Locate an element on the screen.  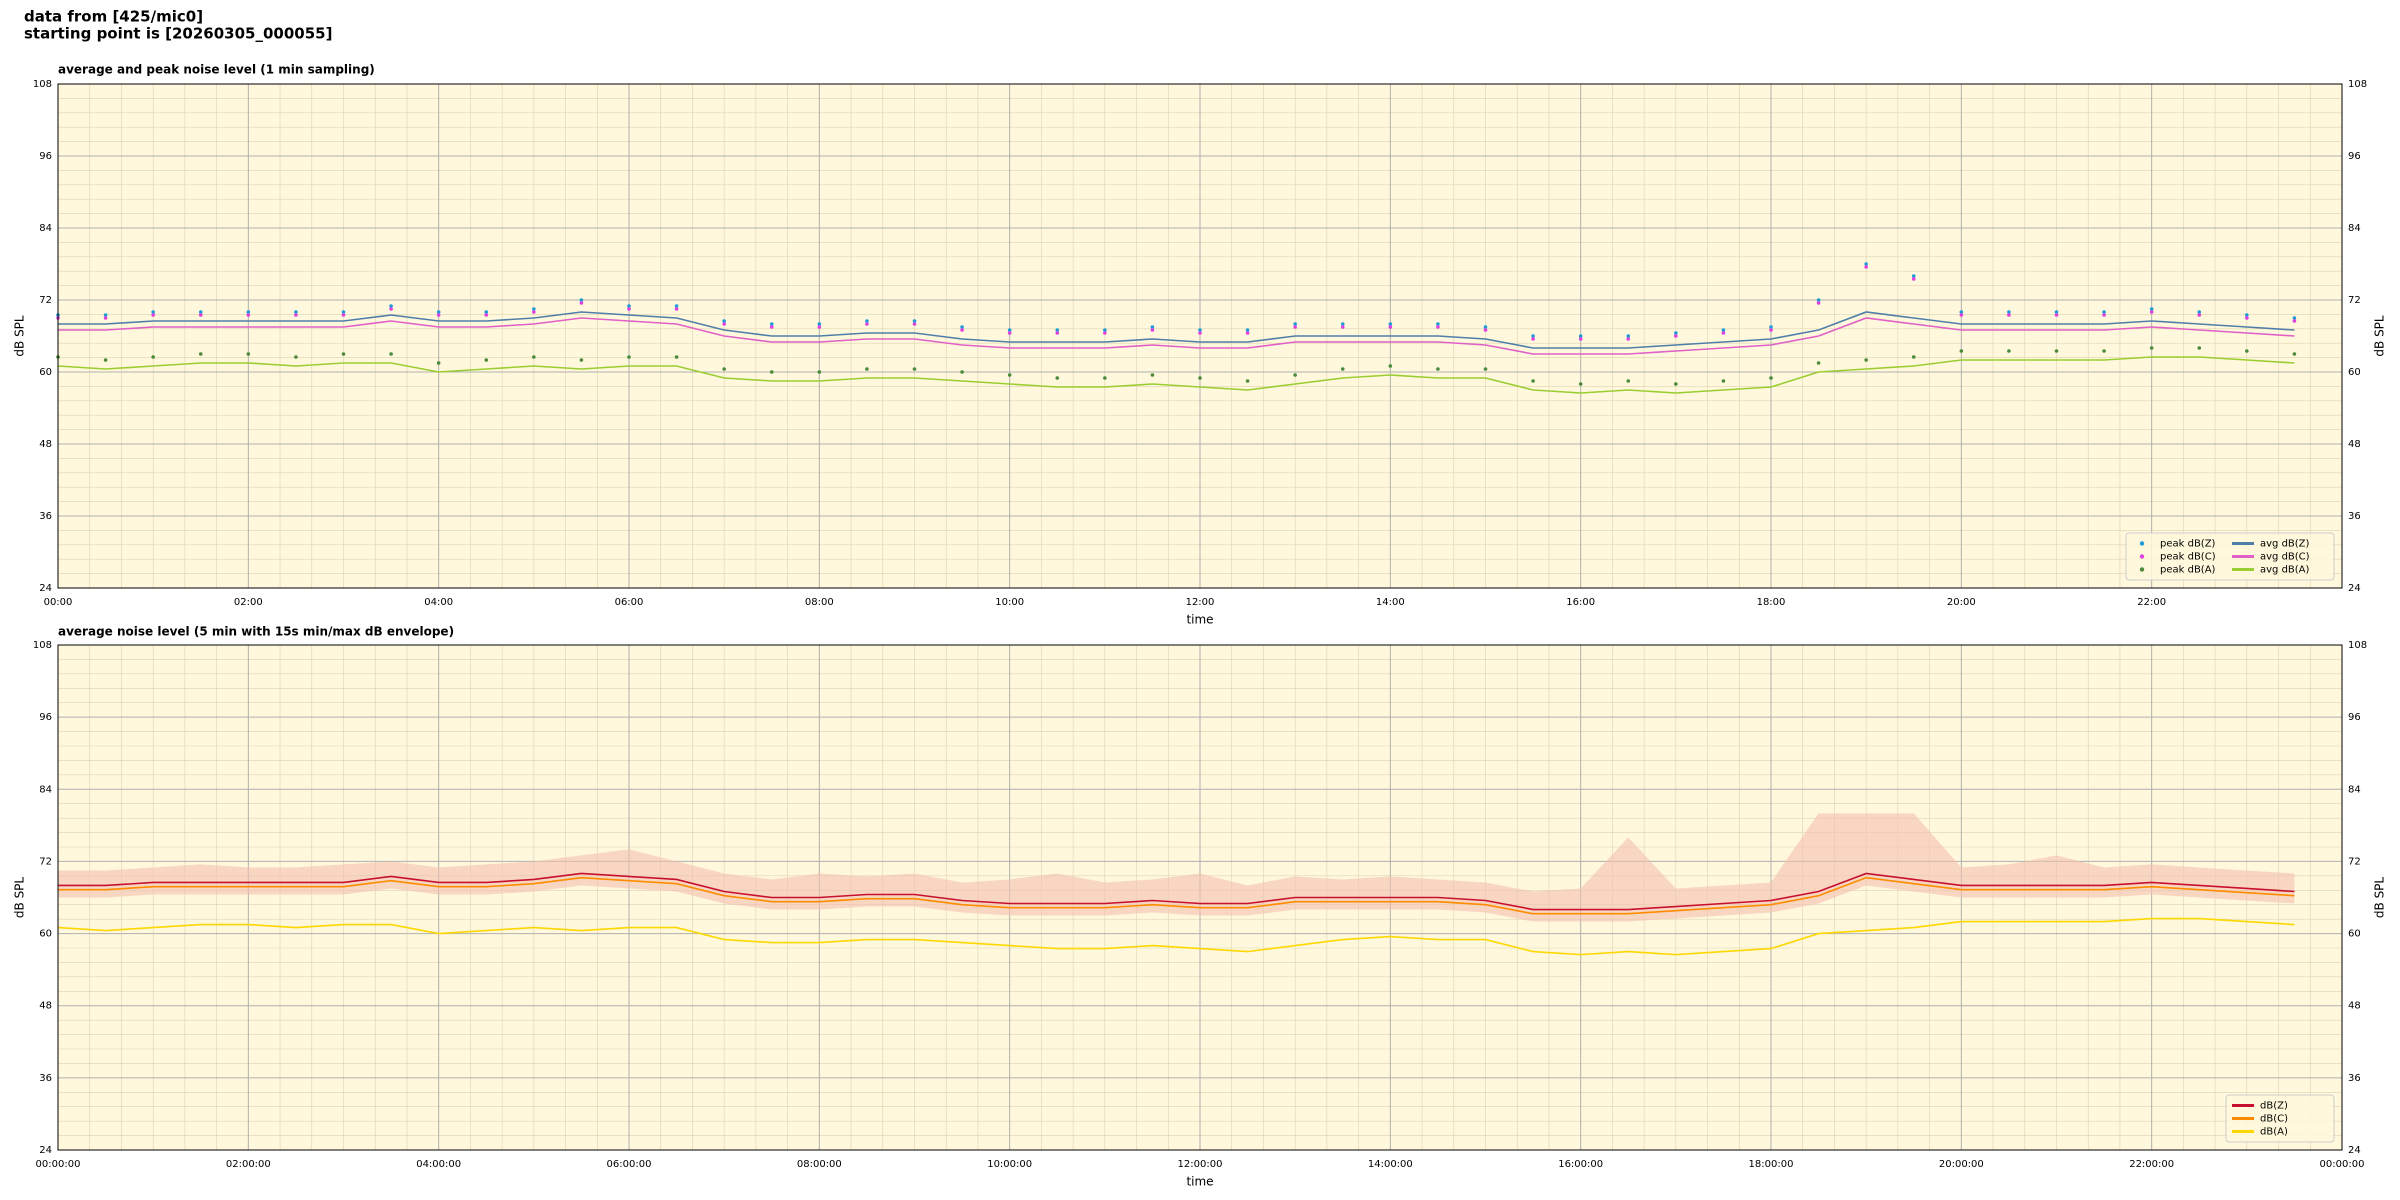
y-tick-label: 60 is located at coordinates (45, 372).